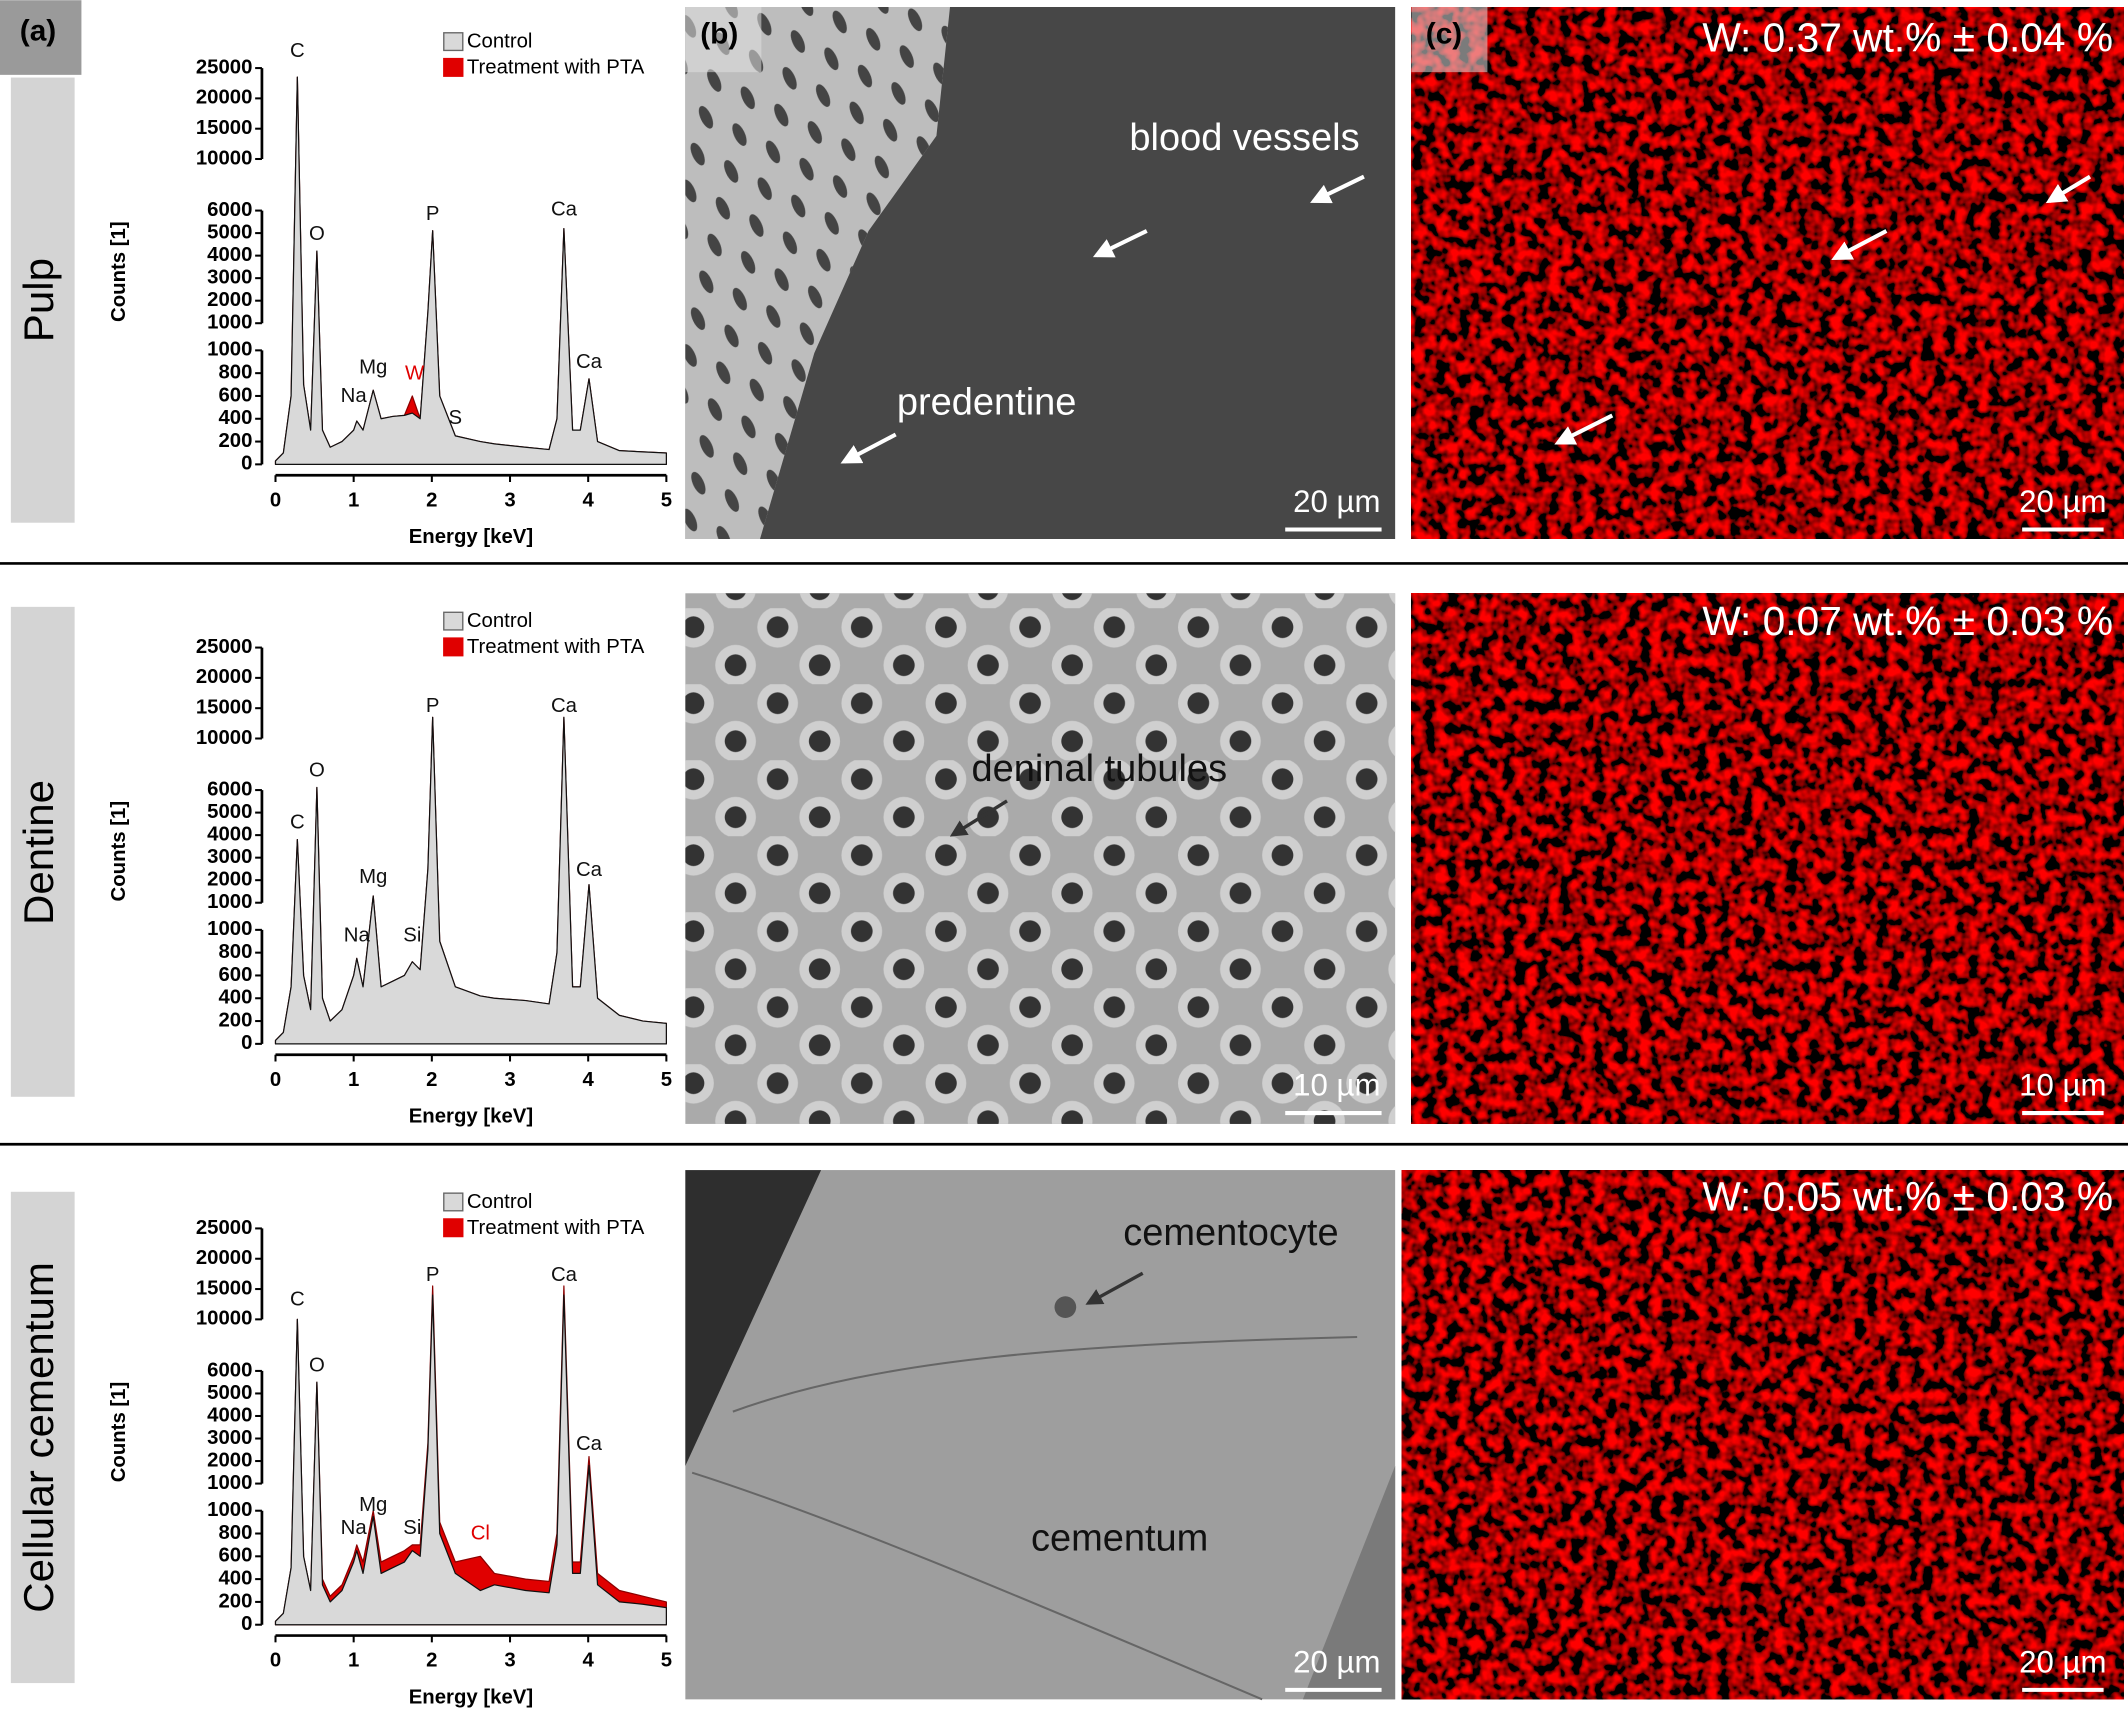  Describe the element at coordinates (38, 31) in the screenshot. I see `panel-label: (a)` at that location.